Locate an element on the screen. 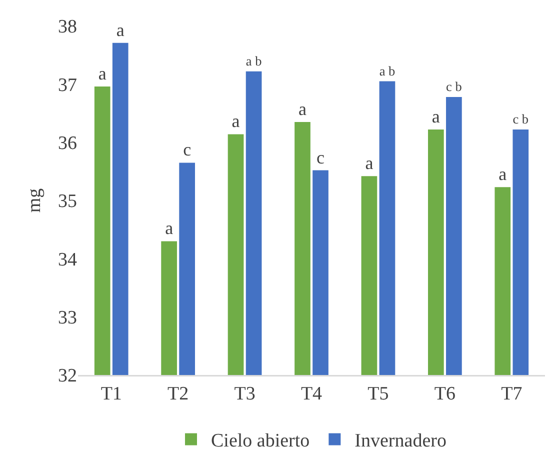 This screenshot has width=555, height=468. y-tick-label: 36 is located at coordinates (67, 143).